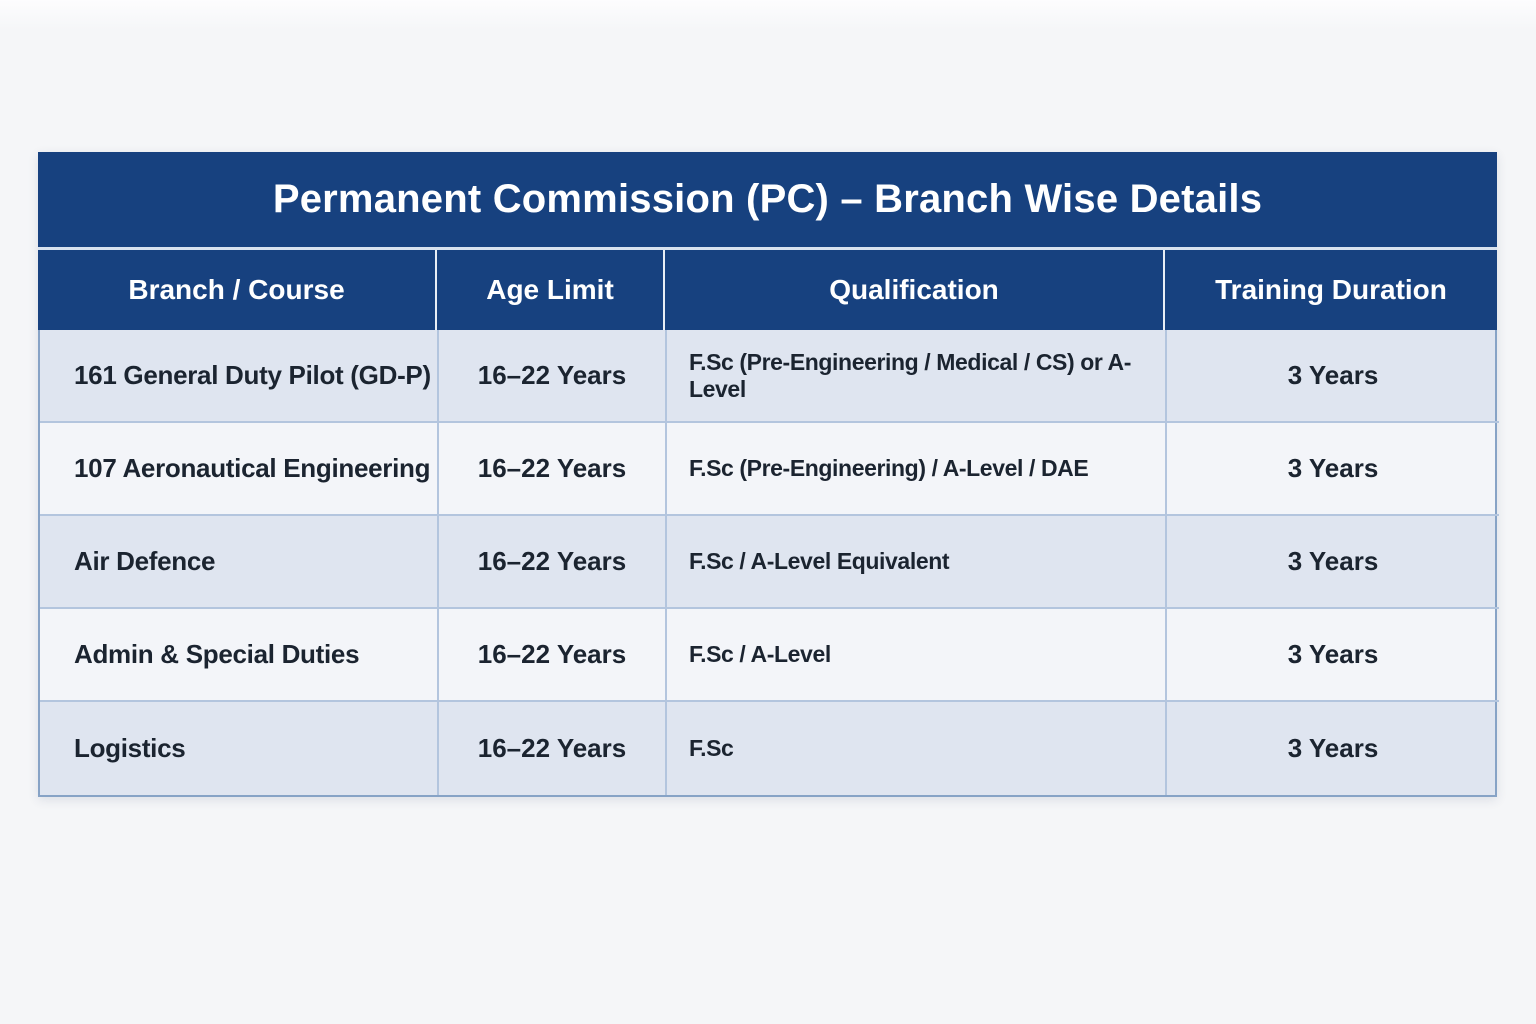 This screenshot has height=1024, width=1536. I want to click on branch-cell: Admin & Special Duties, so click(239, 655).